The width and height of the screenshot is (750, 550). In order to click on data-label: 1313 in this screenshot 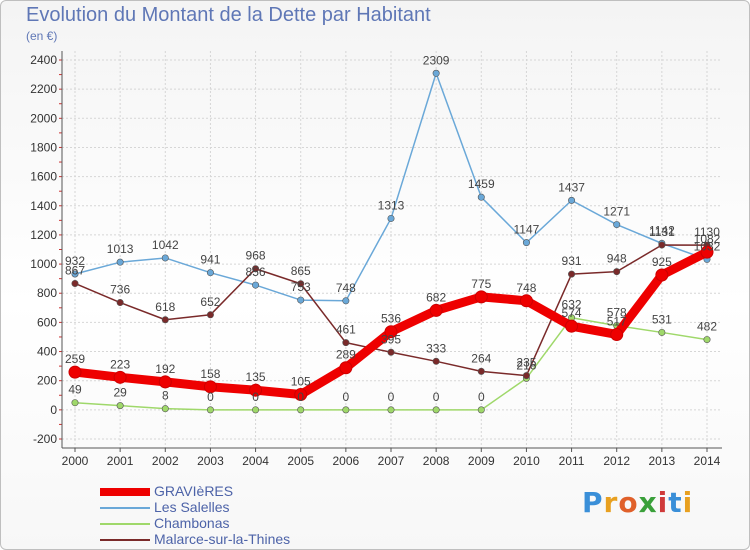, I will do `click(391, 205)`.